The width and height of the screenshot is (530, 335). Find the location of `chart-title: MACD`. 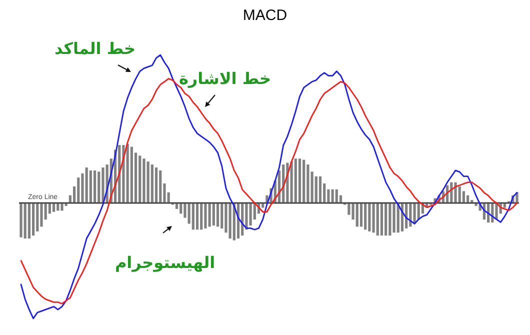

chart-title: MACD is located at coordinates (265, 15).